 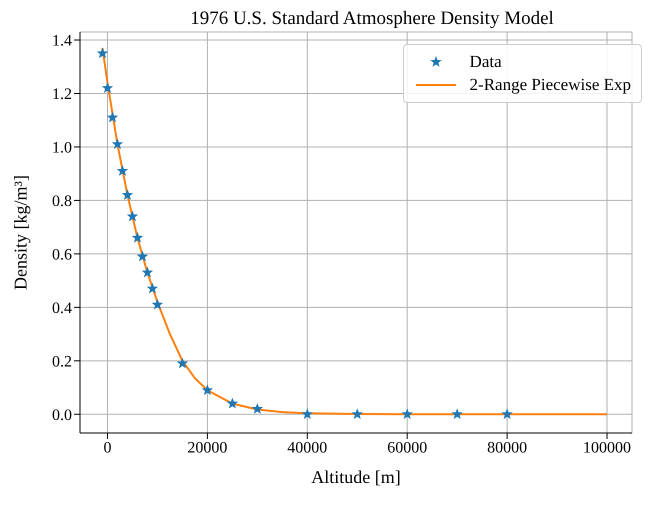 What do you see at coordinates (550, 85) in the screenshot?
I see `legend-label: 2-Range Piecewise Exp` at bounding box center [550, 85].